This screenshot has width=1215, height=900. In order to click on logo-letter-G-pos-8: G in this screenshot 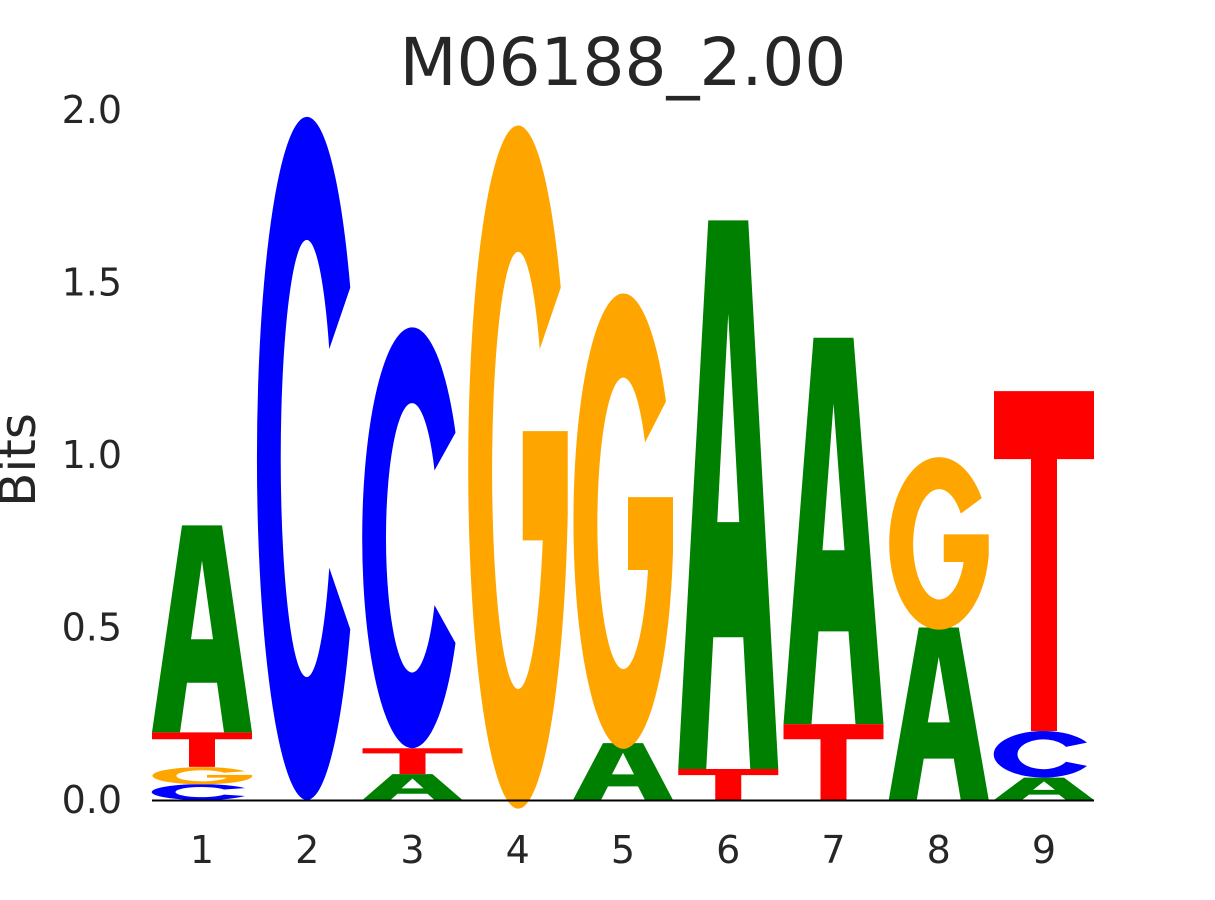, I will do `click(939, 543)`.